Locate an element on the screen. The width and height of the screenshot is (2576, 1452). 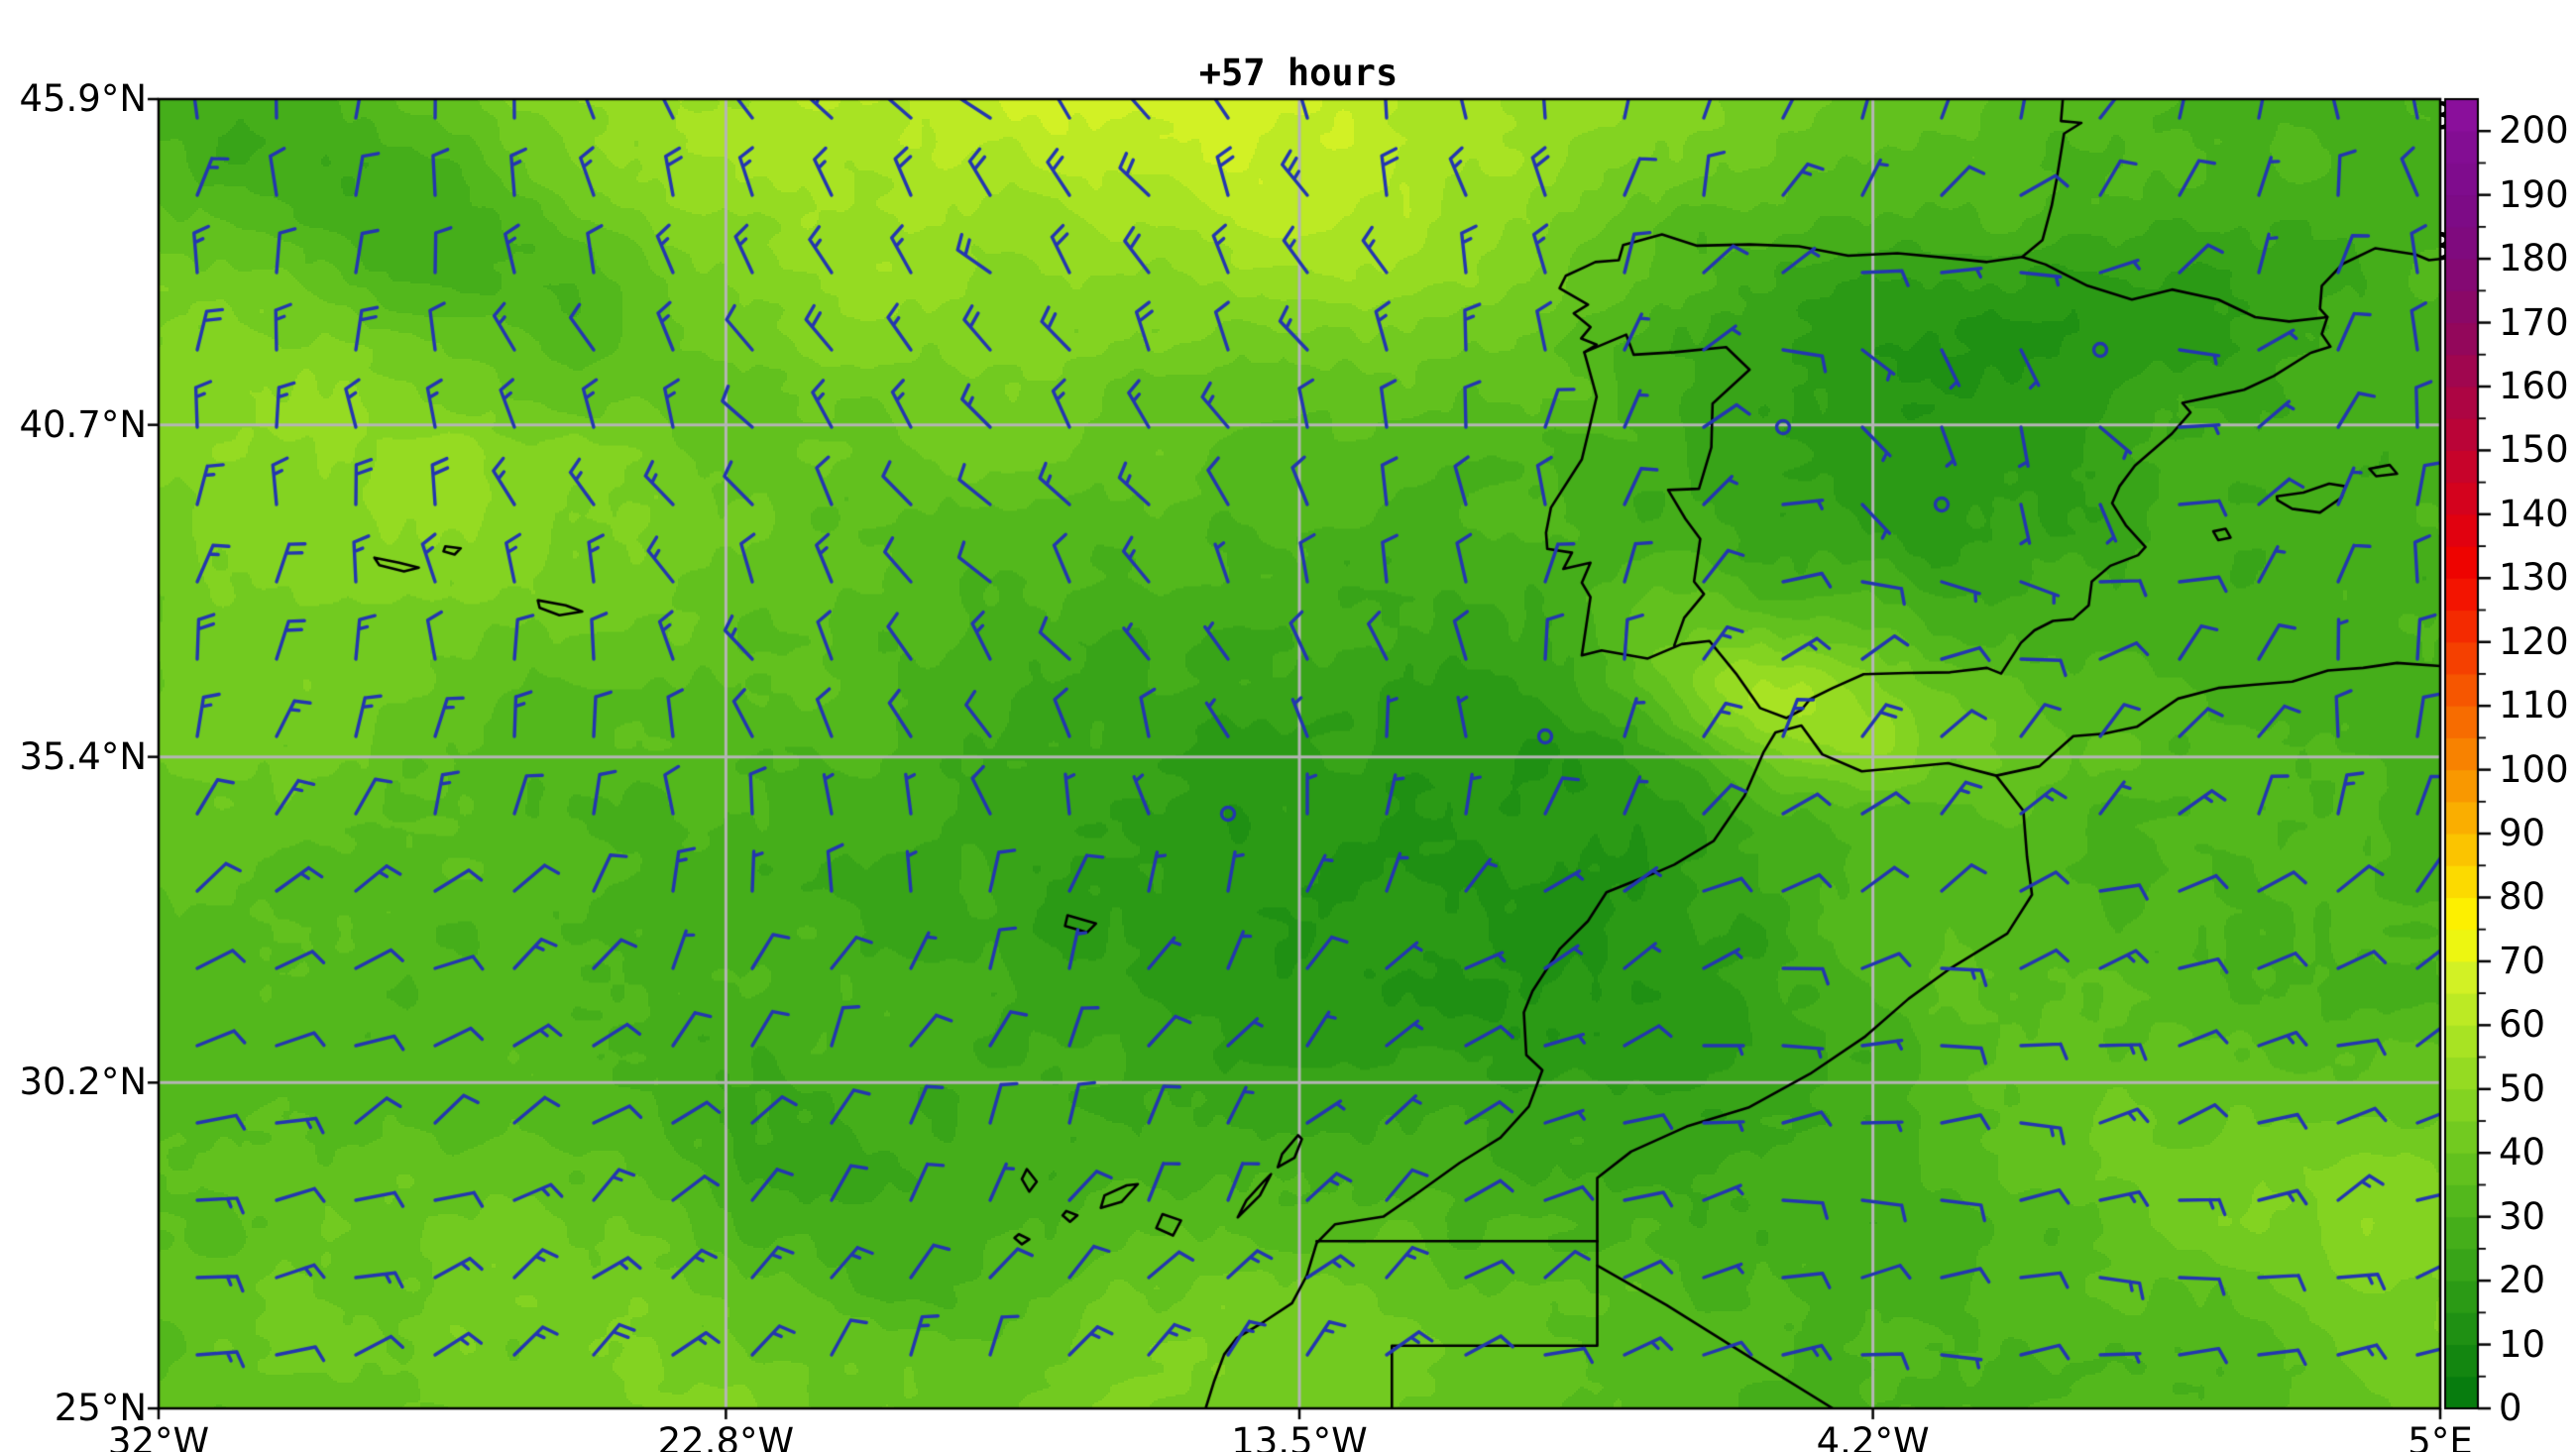
colorbar-tick-label: 160 is located at coordinates (2534, 385).